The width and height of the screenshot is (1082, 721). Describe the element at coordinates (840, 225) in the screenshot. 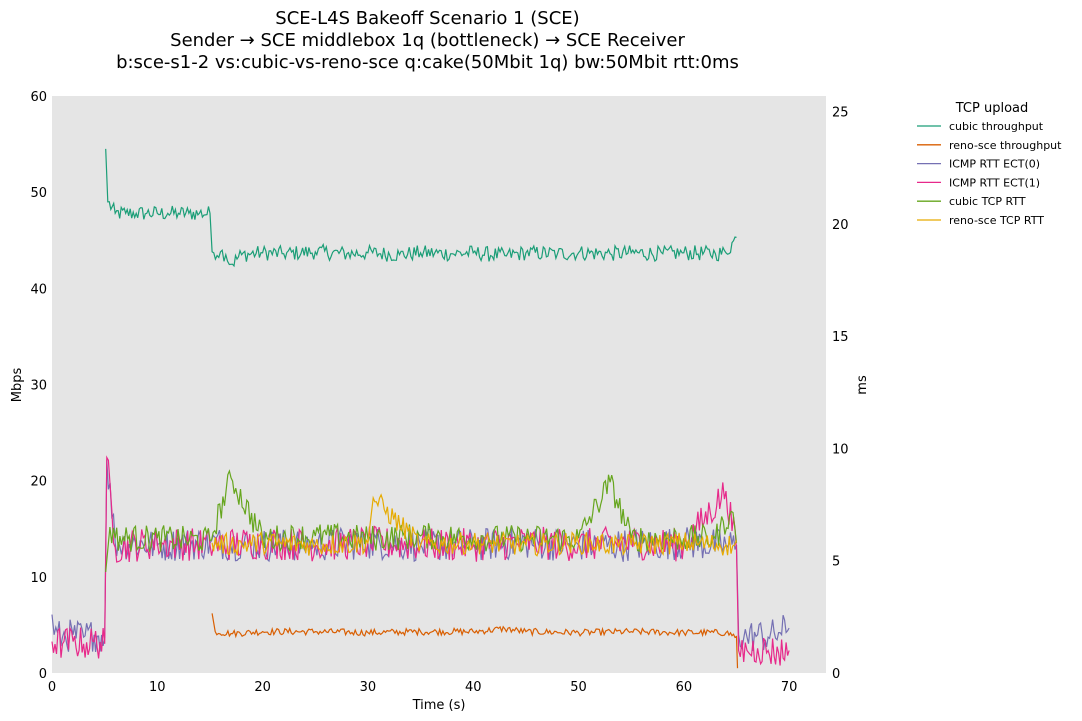

I see `right-y-tick-label: 20` at that location.